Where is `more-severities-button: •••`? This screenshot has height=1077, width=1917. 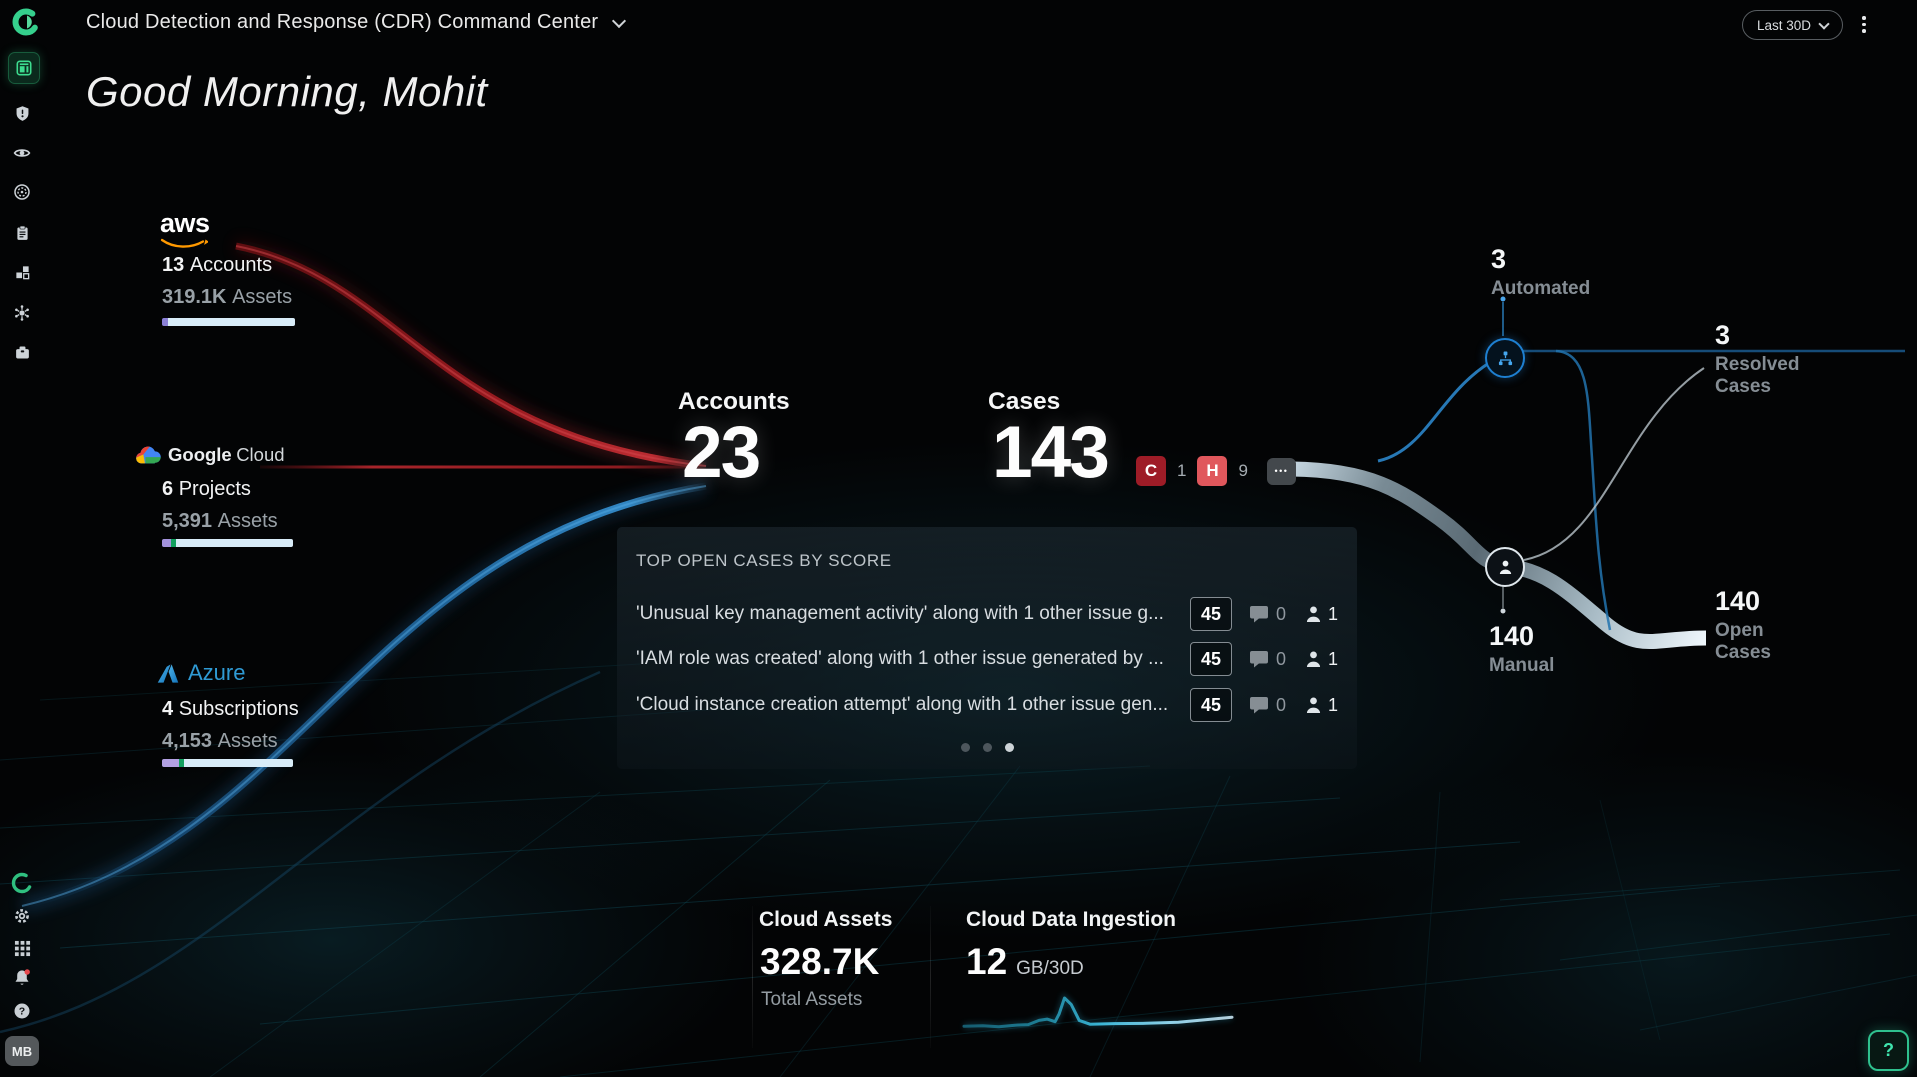
more-severities-button: ••• is located at coordinates (1281, 471).